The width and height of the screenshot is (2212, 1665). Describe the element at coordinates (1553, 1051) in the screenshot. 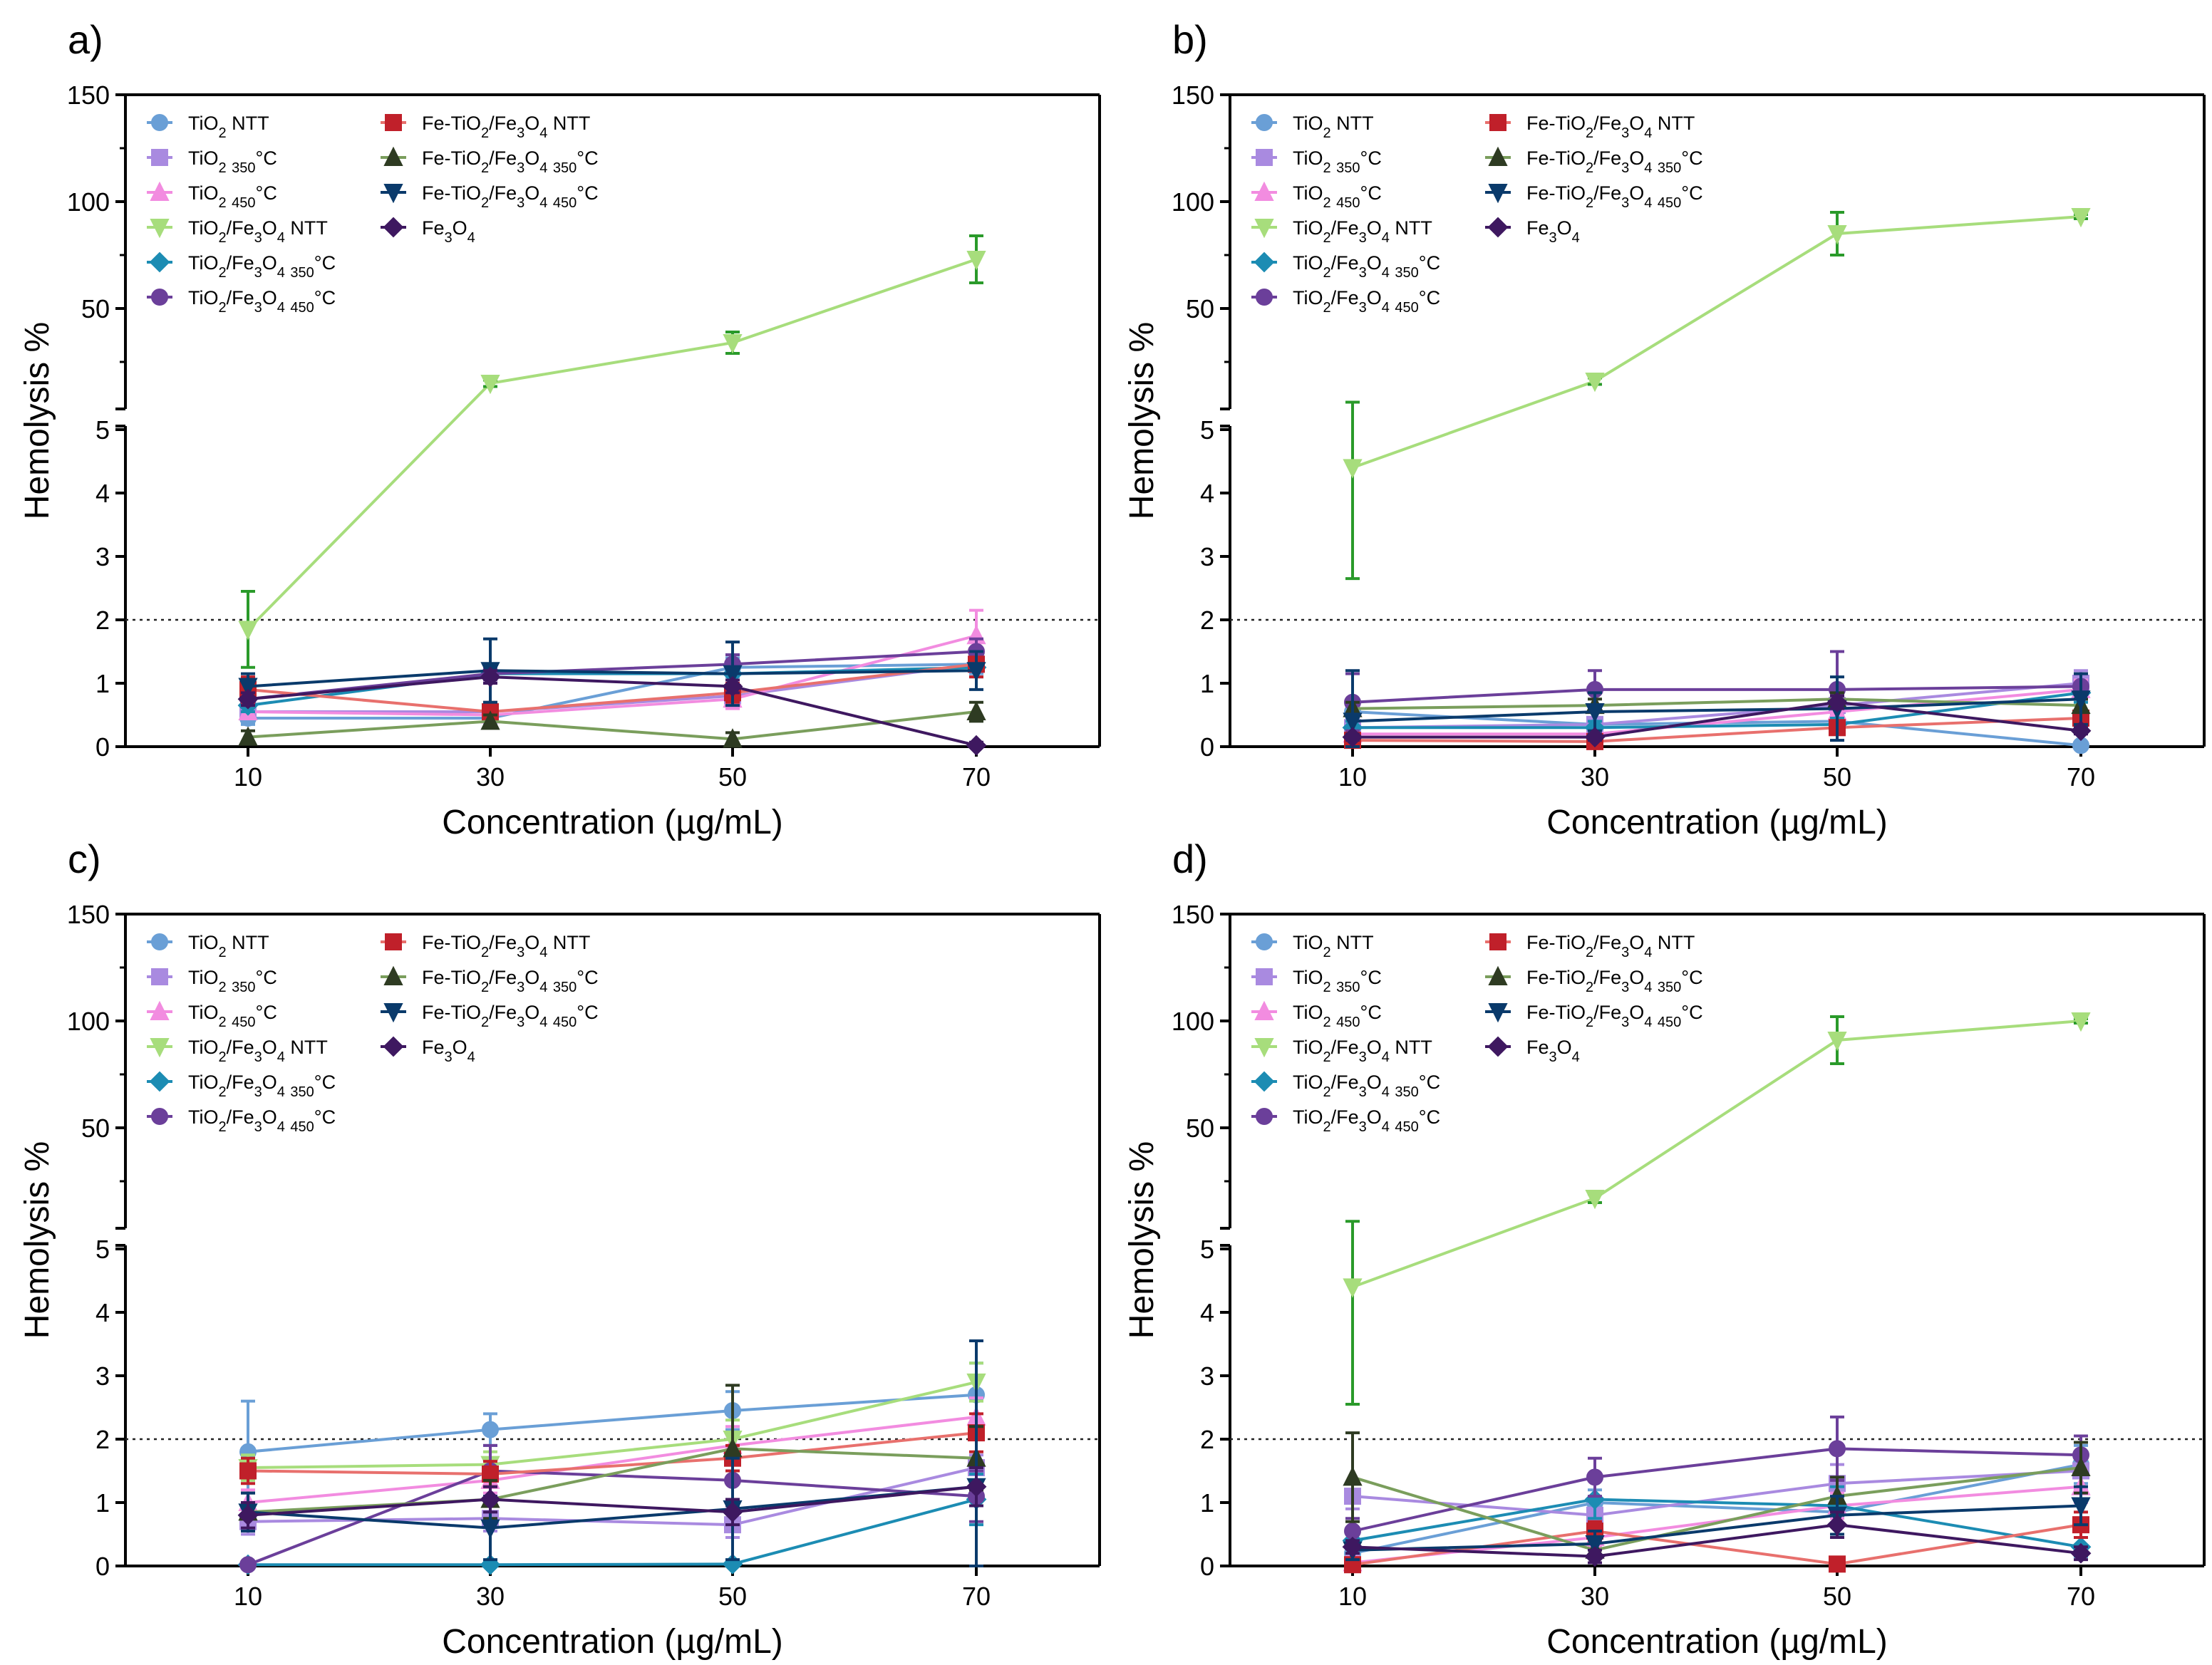

I see `legend-label: Fe3O4` at that location.